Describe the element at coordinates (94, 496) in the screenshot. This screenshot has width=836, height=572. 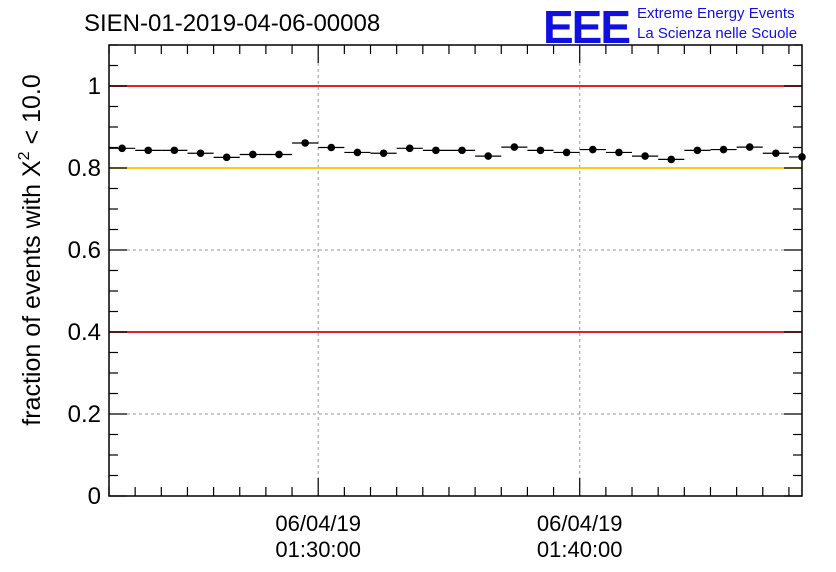
I see `y-tick-label: 0` at that location.